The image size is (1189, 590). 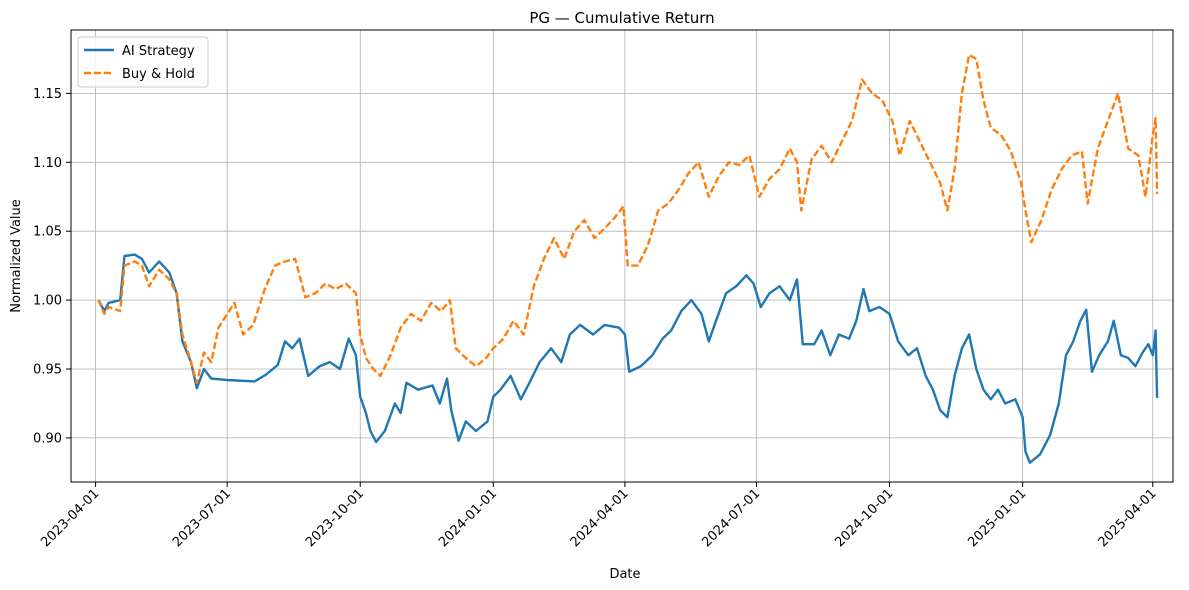 I want to click on legend: AI Strategy Buy & Hold, so click(x=143, y=62).